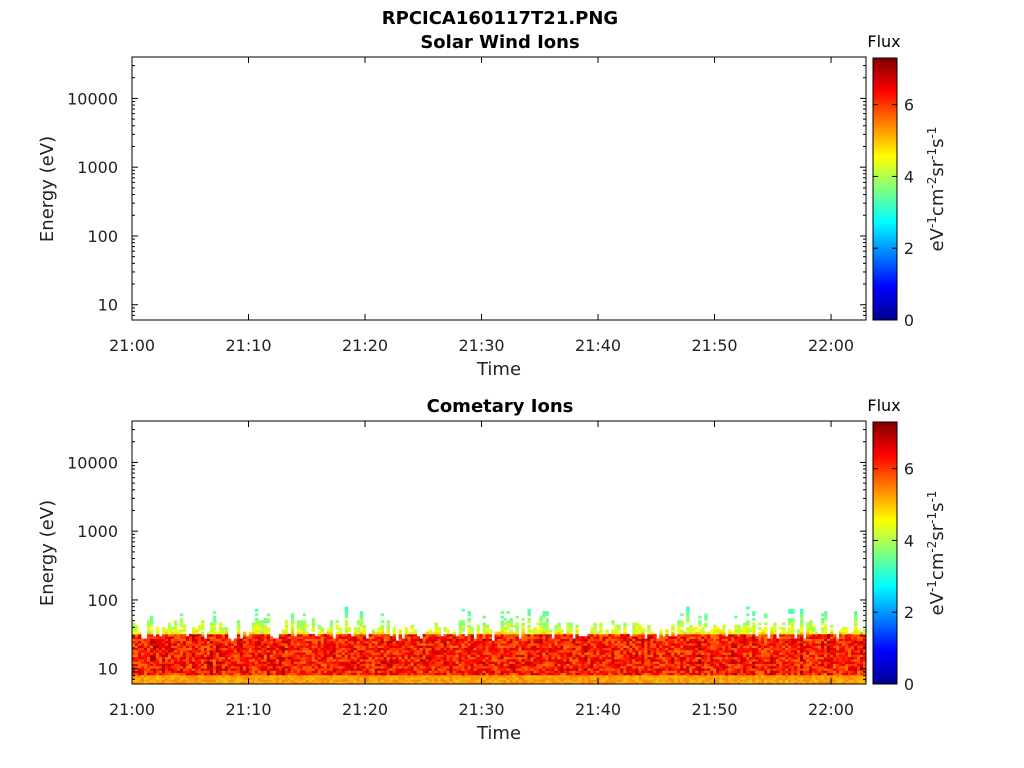 This screenshot has width=1024, height=768. Describe the element at coordinates (97, 167) in the screenshot. I see `y-tick-label: 1000` at that location.